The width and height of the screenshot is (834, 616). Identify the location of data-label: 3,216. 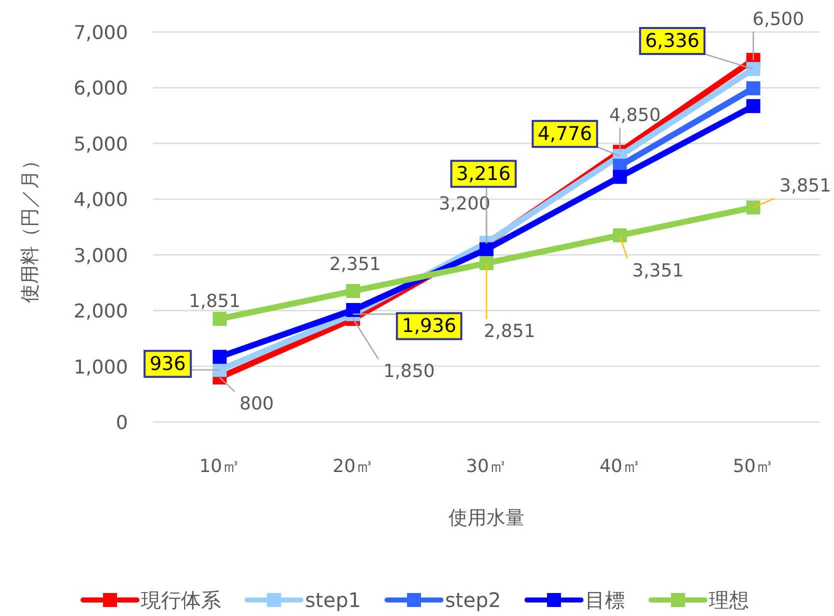
(483, 173).